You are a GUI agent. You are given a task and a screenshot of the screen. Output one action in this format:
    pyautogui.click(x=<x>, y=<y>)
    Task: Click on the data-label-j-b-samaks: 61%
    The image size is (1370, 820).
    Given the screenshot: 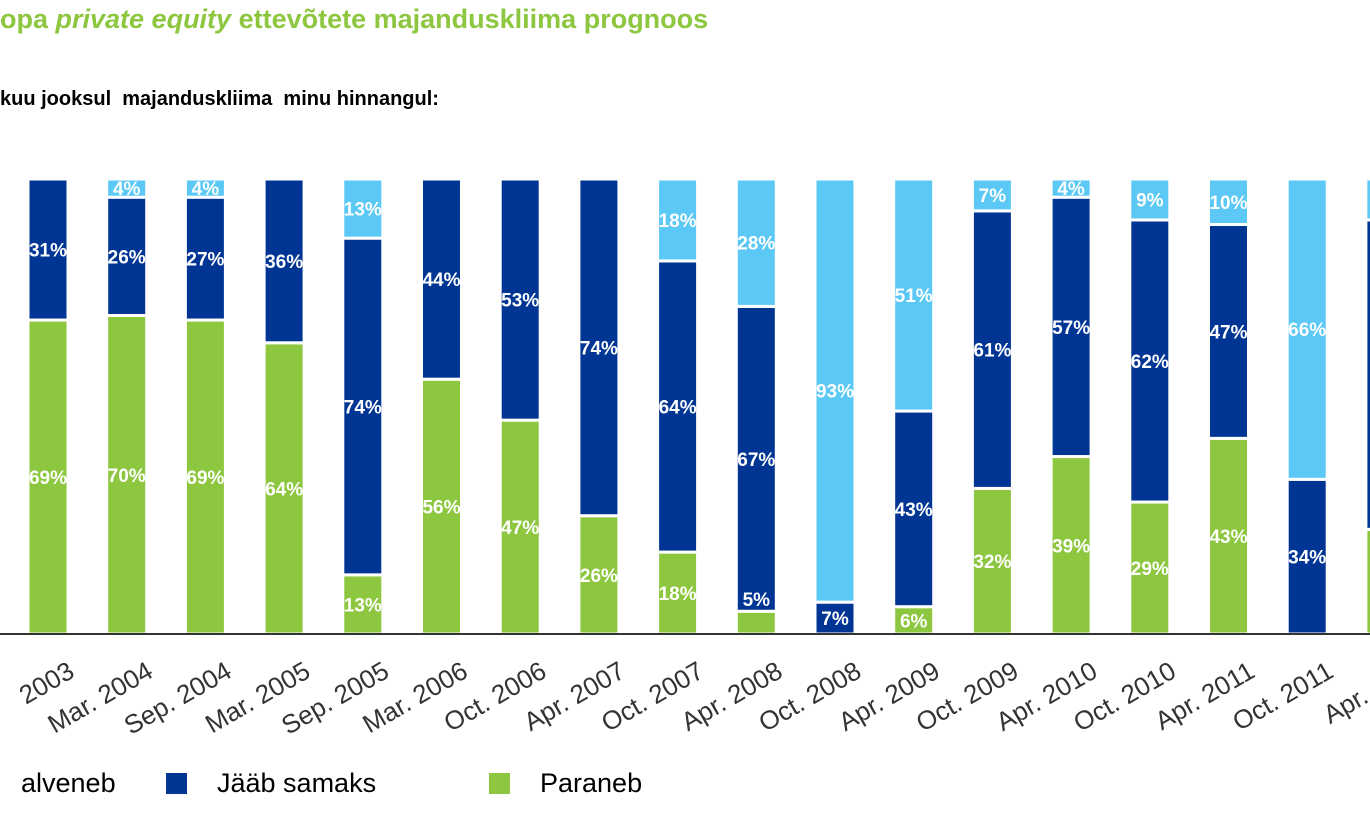 What is the action you would take?
    pyautogui.click(x=992, y=351)
    